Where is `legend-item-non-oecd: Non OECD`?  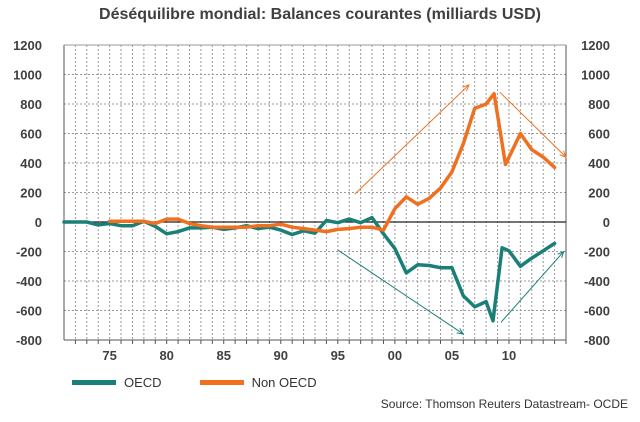 legend-item-non-oecd: Non OECD is located at coordinates (258, 382).